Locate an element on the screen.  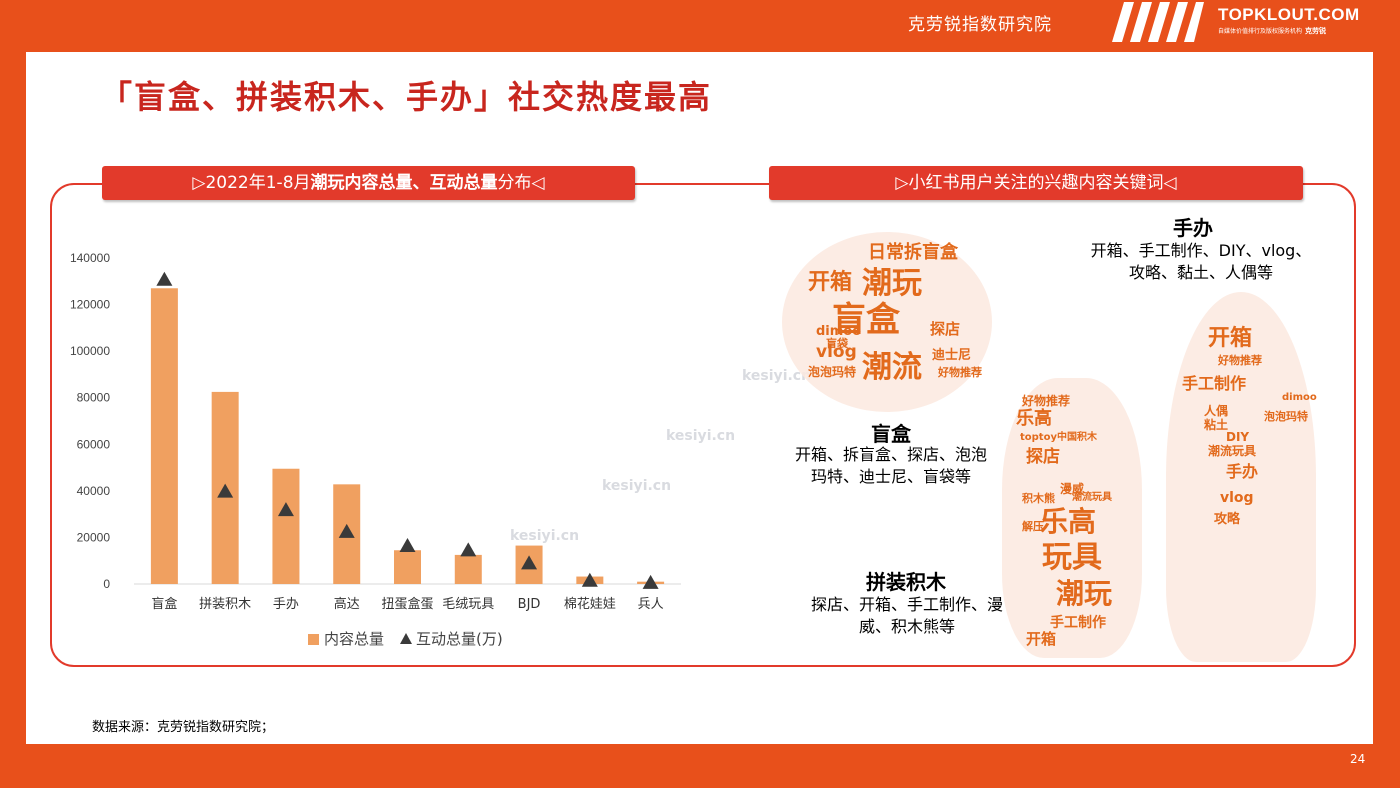
x-tick-label: 棉花娃娃 is located at coordinates (590, 604).